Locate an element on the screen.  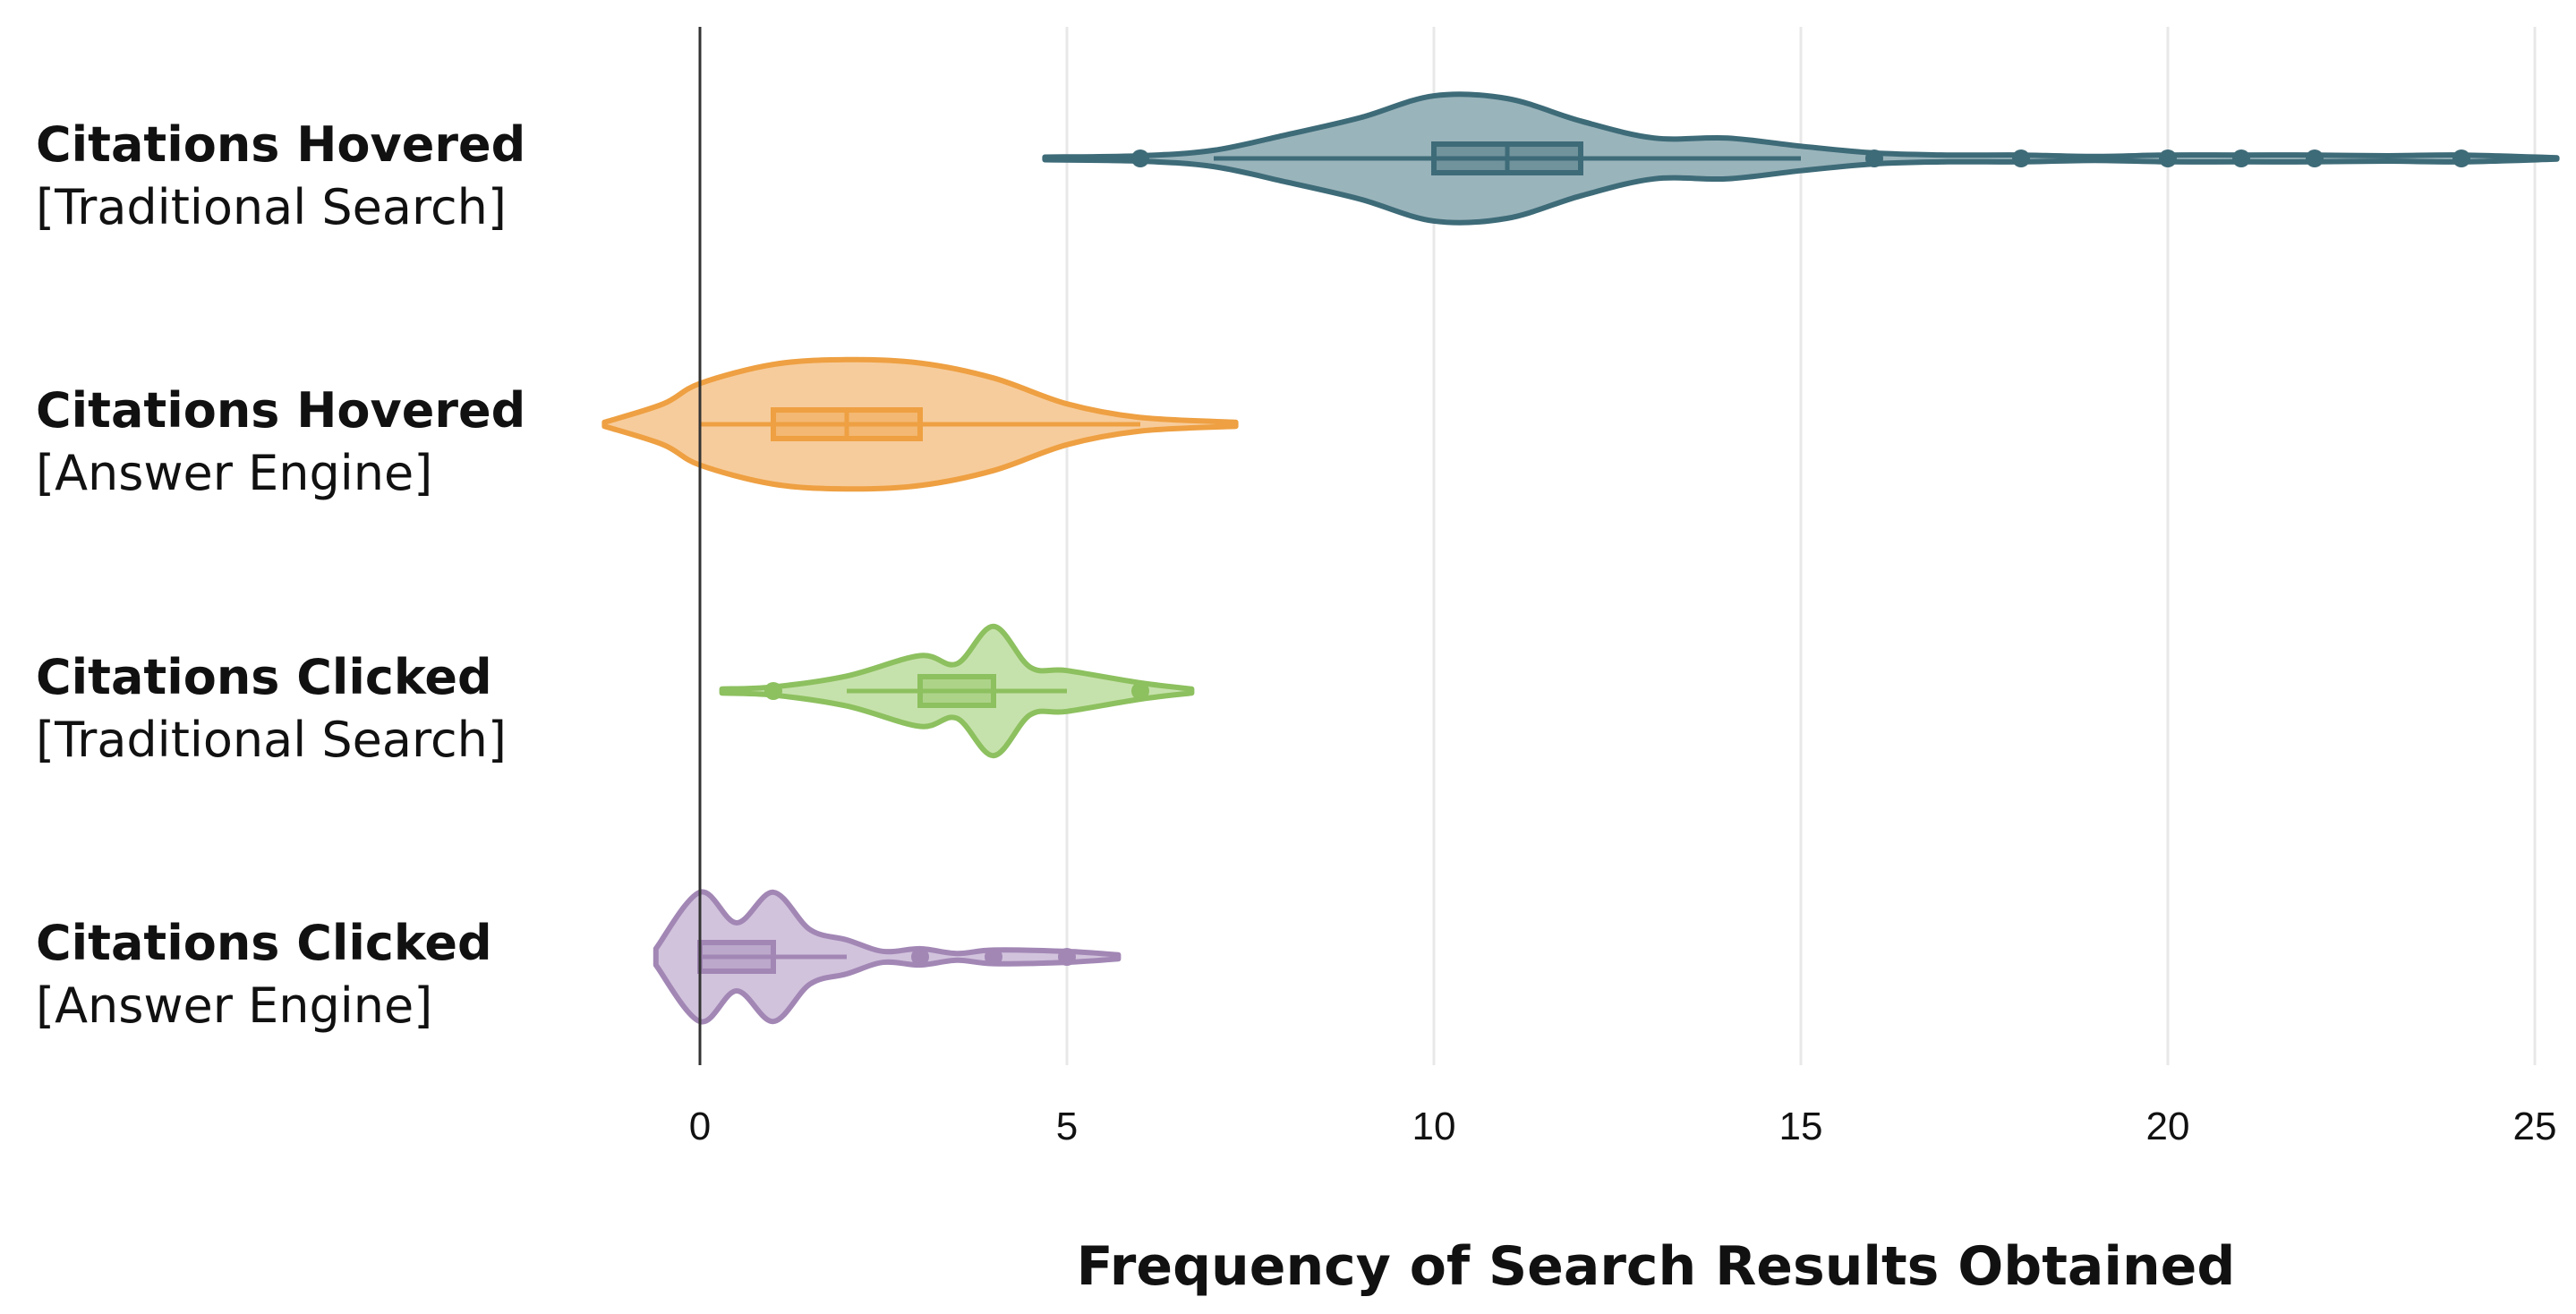
violin-body is located at coordinates (887, 957).